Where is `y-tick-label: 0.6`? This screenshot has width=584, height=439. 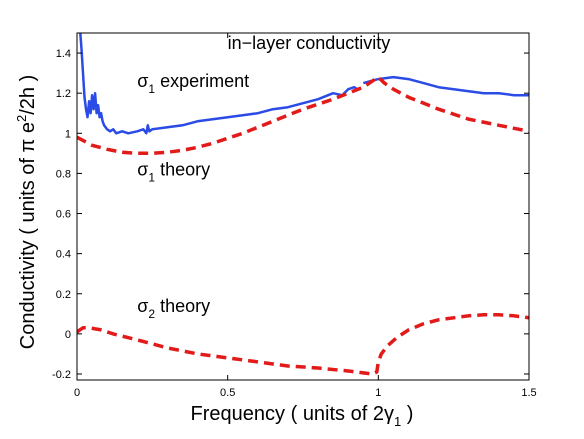 y-tick-label: 0.6 is located at coordinates (63, 215).